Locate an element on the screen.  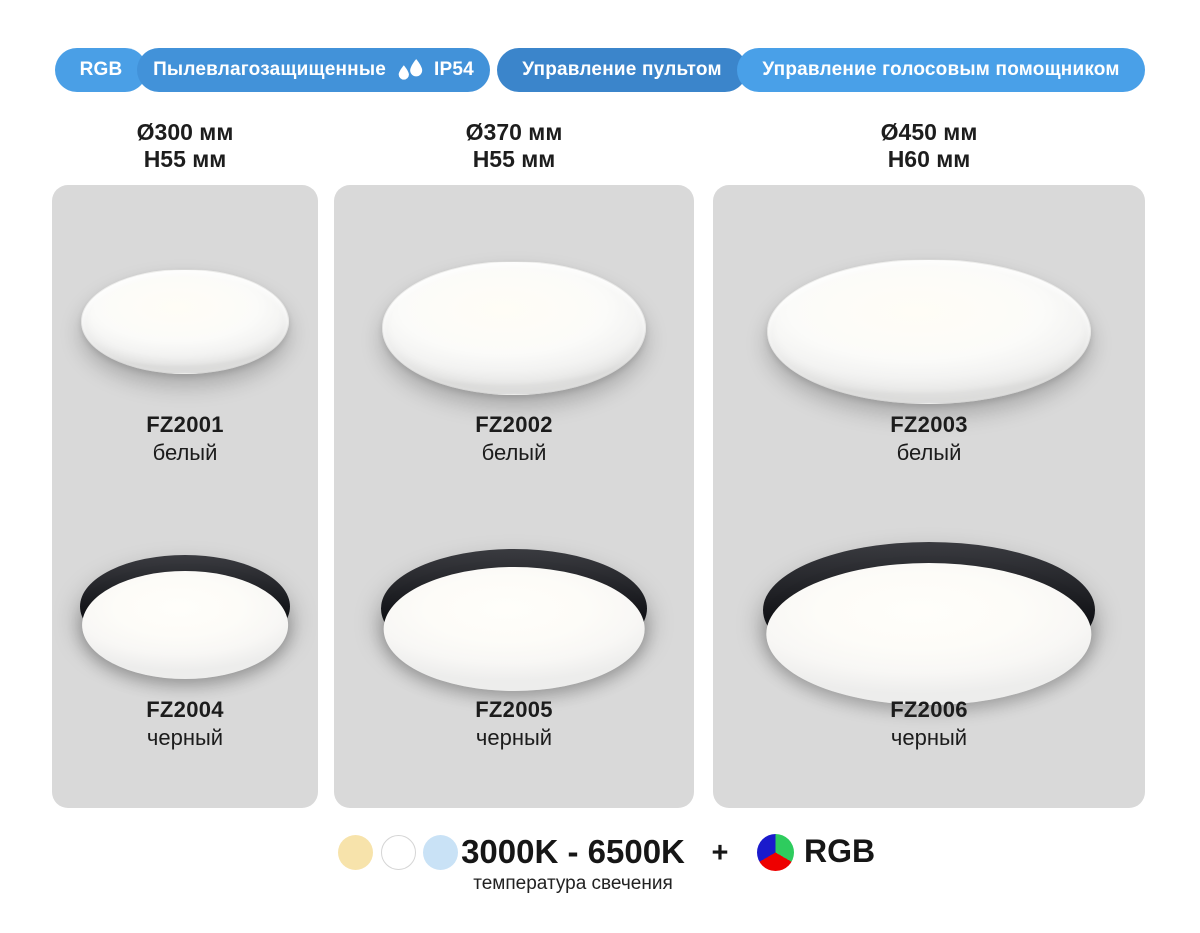
badge-ip54-label: Пылевлагозащищенные is located at coordinates (270, 69).